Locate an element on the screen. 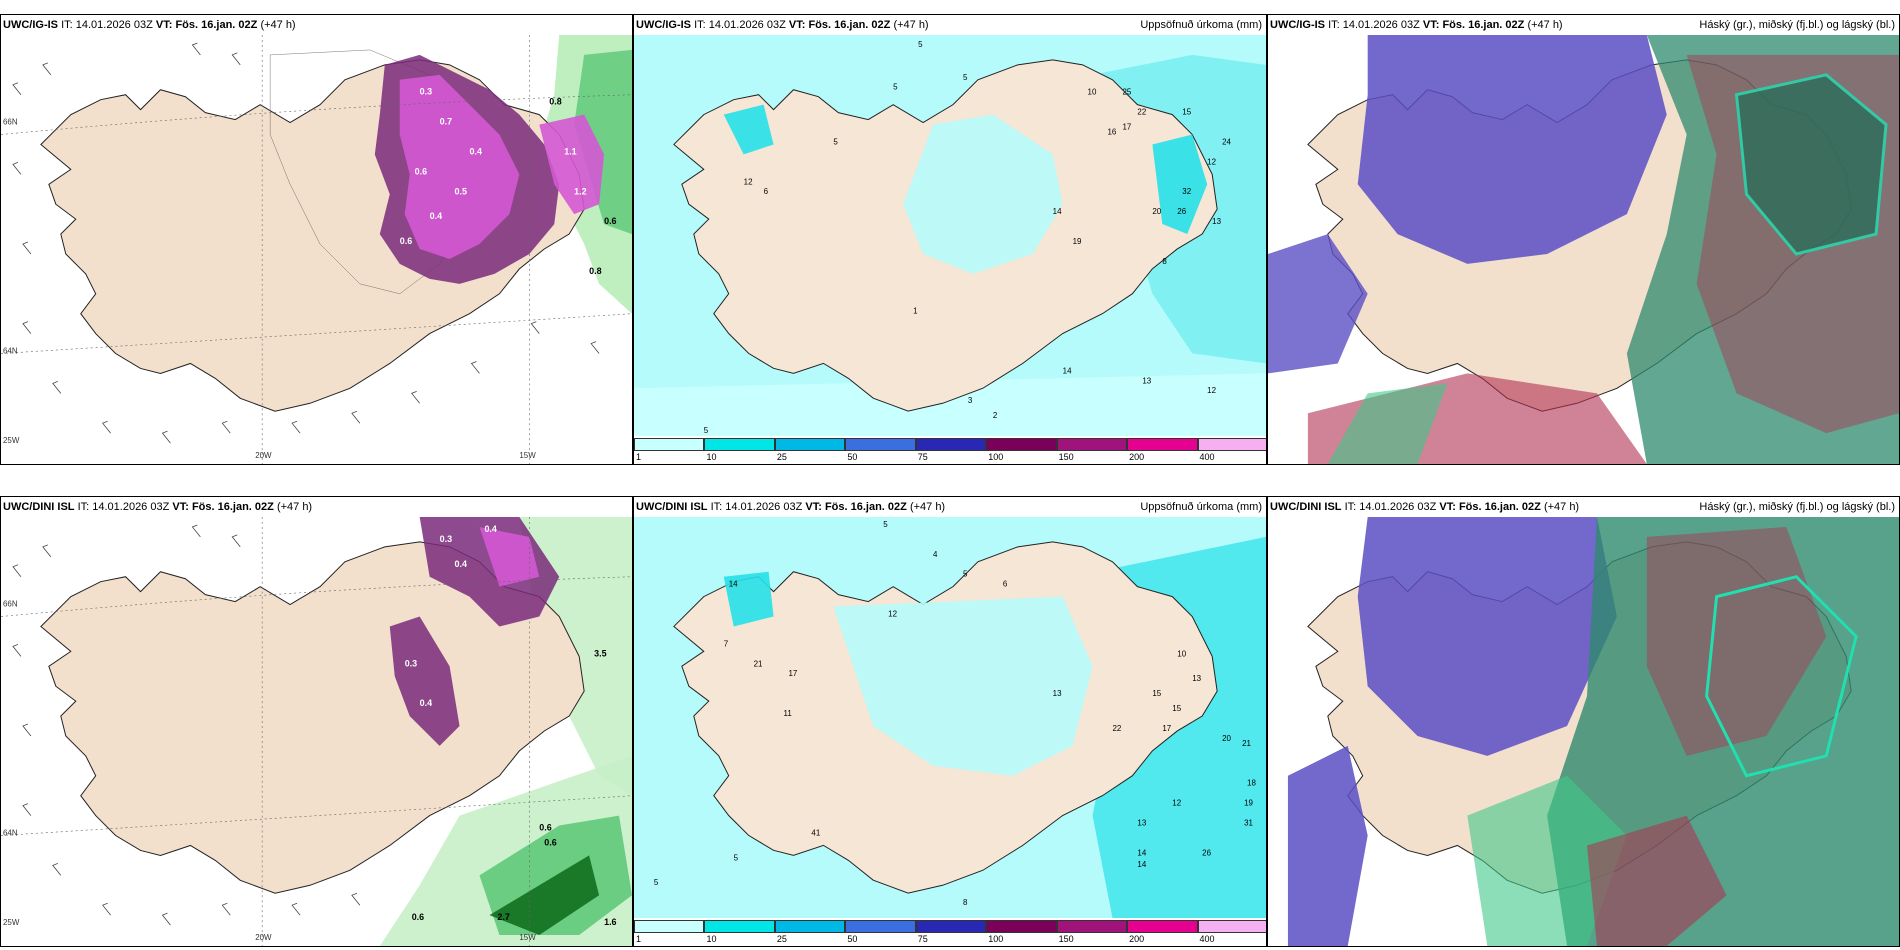  colorbar-tick: 75 is located at coordinates (922, 939).